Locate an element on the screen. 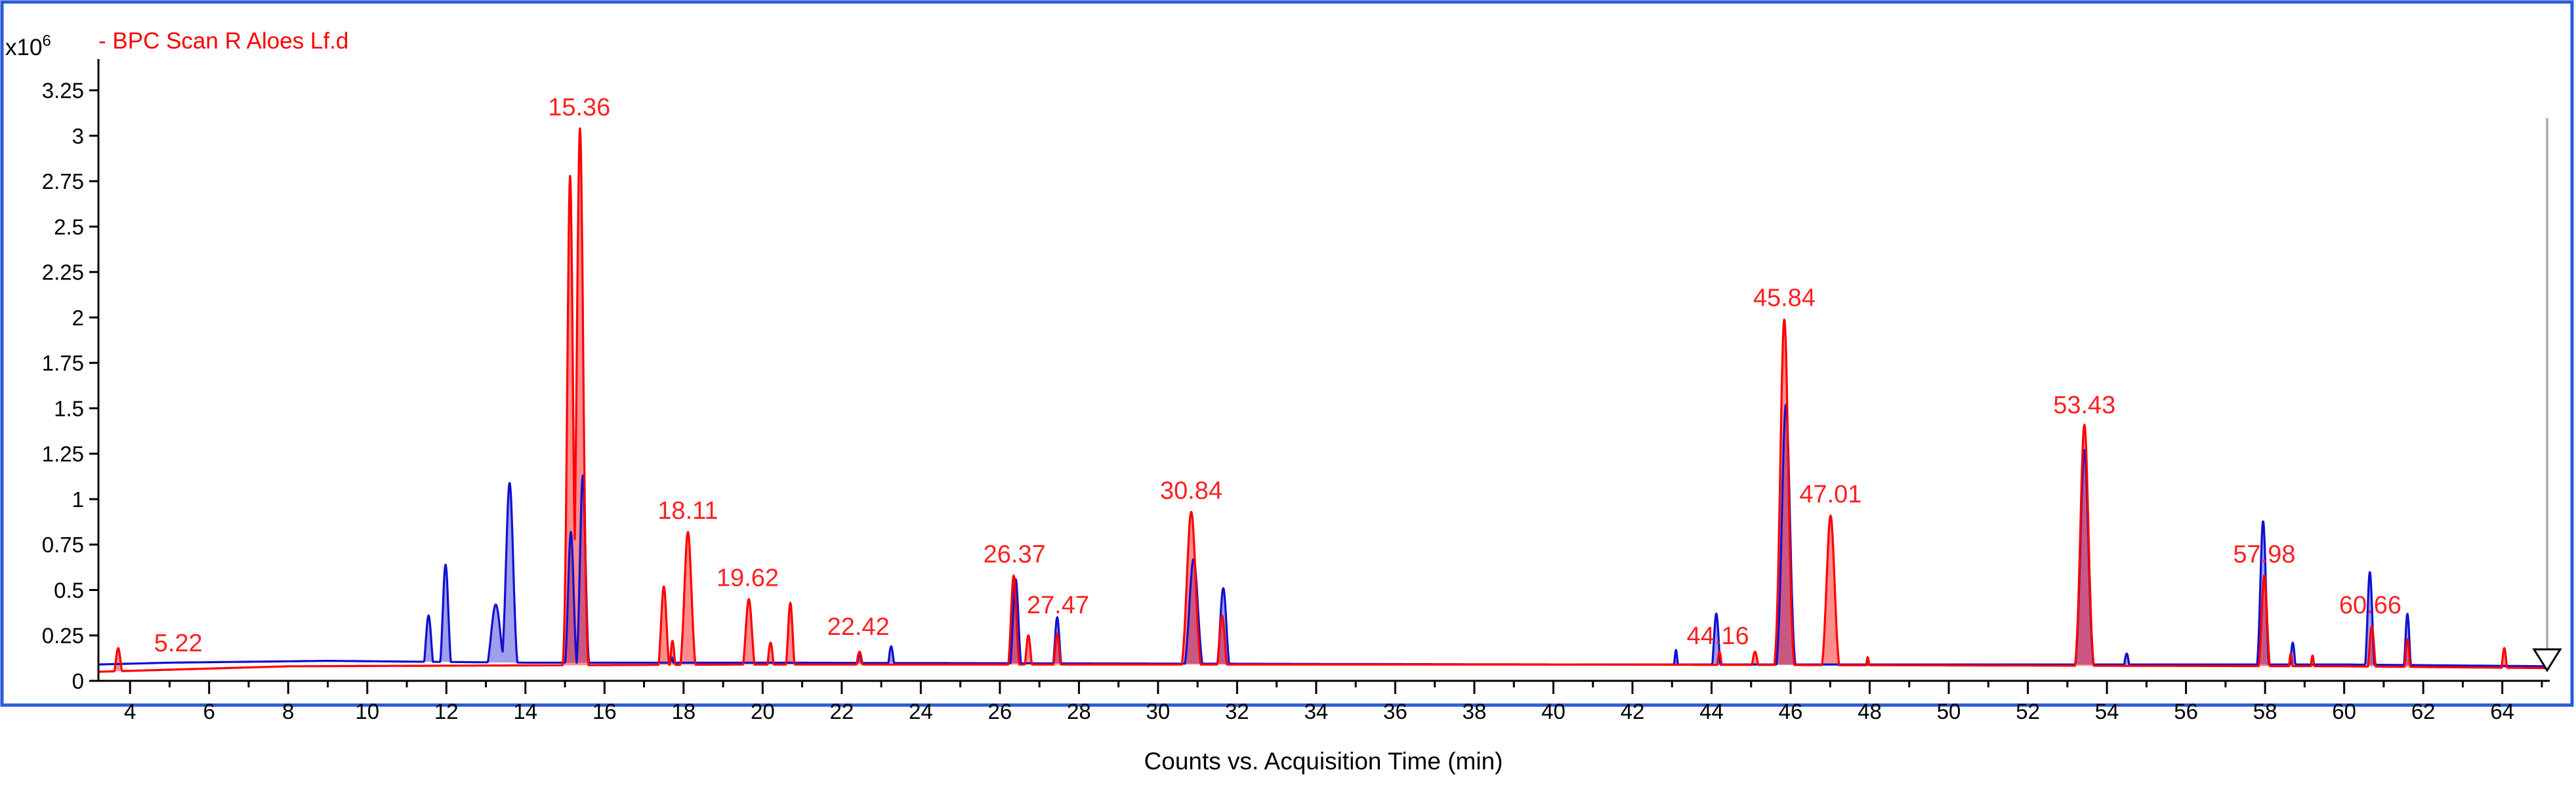  y-tick-label: 2.75 is located at coordinates (63, 181).